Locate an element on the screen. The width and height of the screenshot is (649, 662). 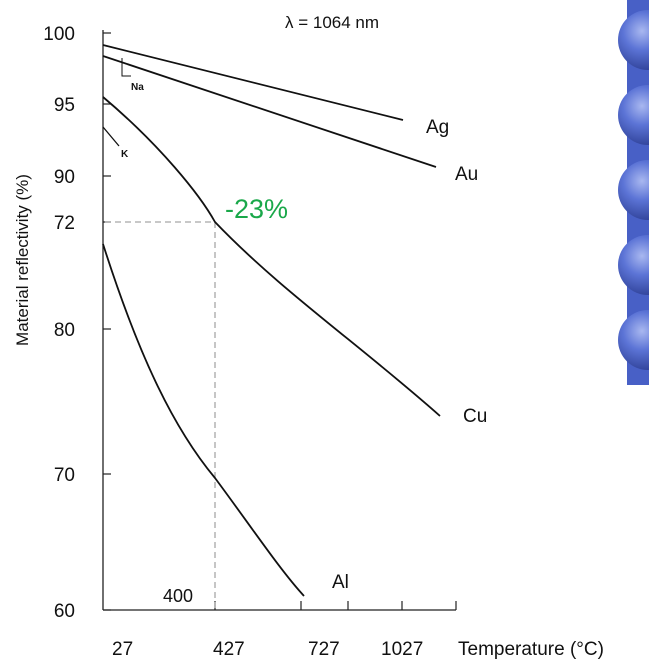
inset-label-na: Na is located at coordinates (137, 87).